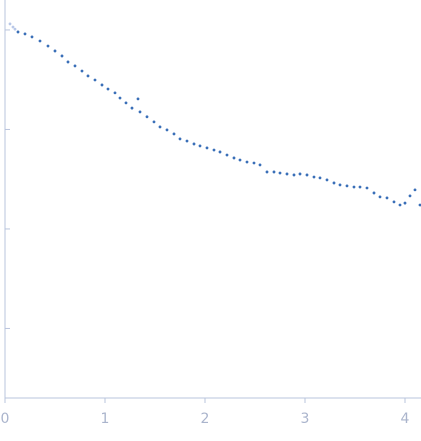 The width and height of the screenshot is (421, 441). What do you see at coordinates (205, 419) in the screenshot?
I see `x-tick-label: 2` at bounding box center [205, 419].